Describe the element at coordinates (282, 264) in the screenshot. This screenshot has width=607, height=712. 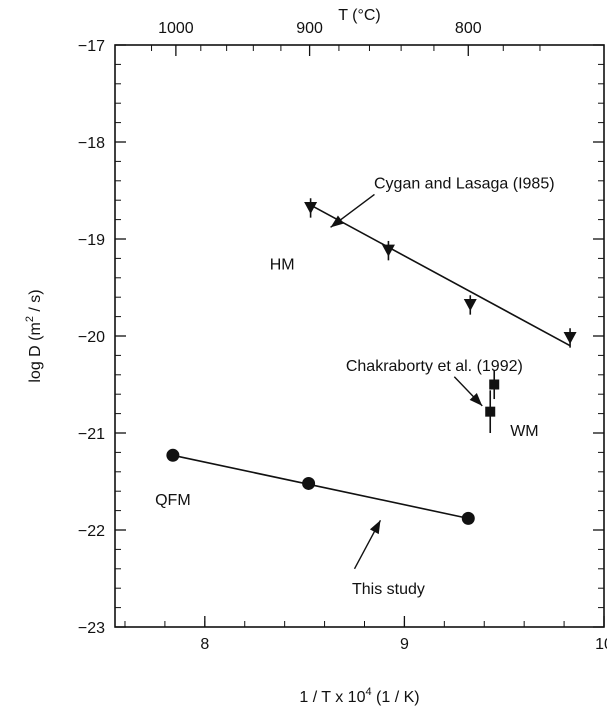
I see `annotation-label: HM` at that location.